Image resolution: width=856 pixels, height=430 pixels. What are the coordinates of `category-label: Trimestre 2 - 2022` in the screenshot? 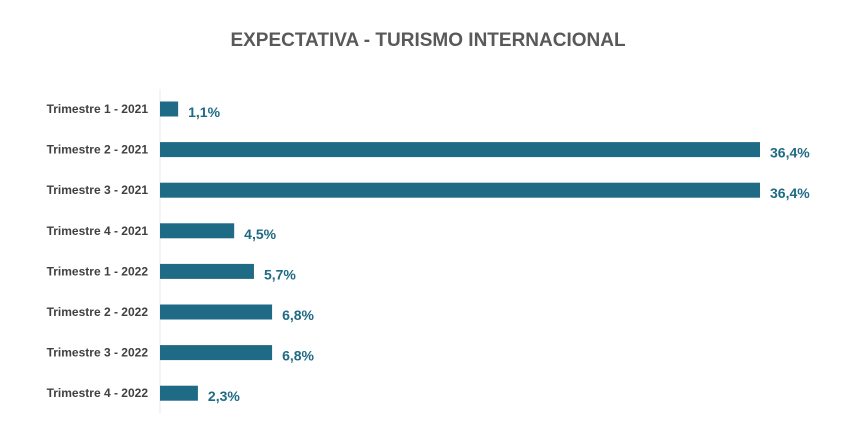 It's located at (98, 312).